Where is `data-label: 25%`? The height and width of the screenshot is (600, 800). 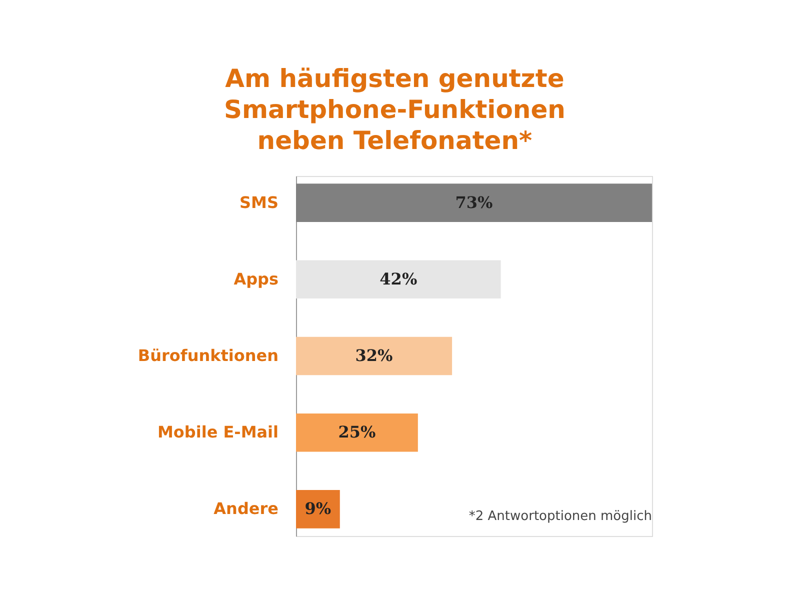
data-label: 25% is located at coordinates (357, 432).